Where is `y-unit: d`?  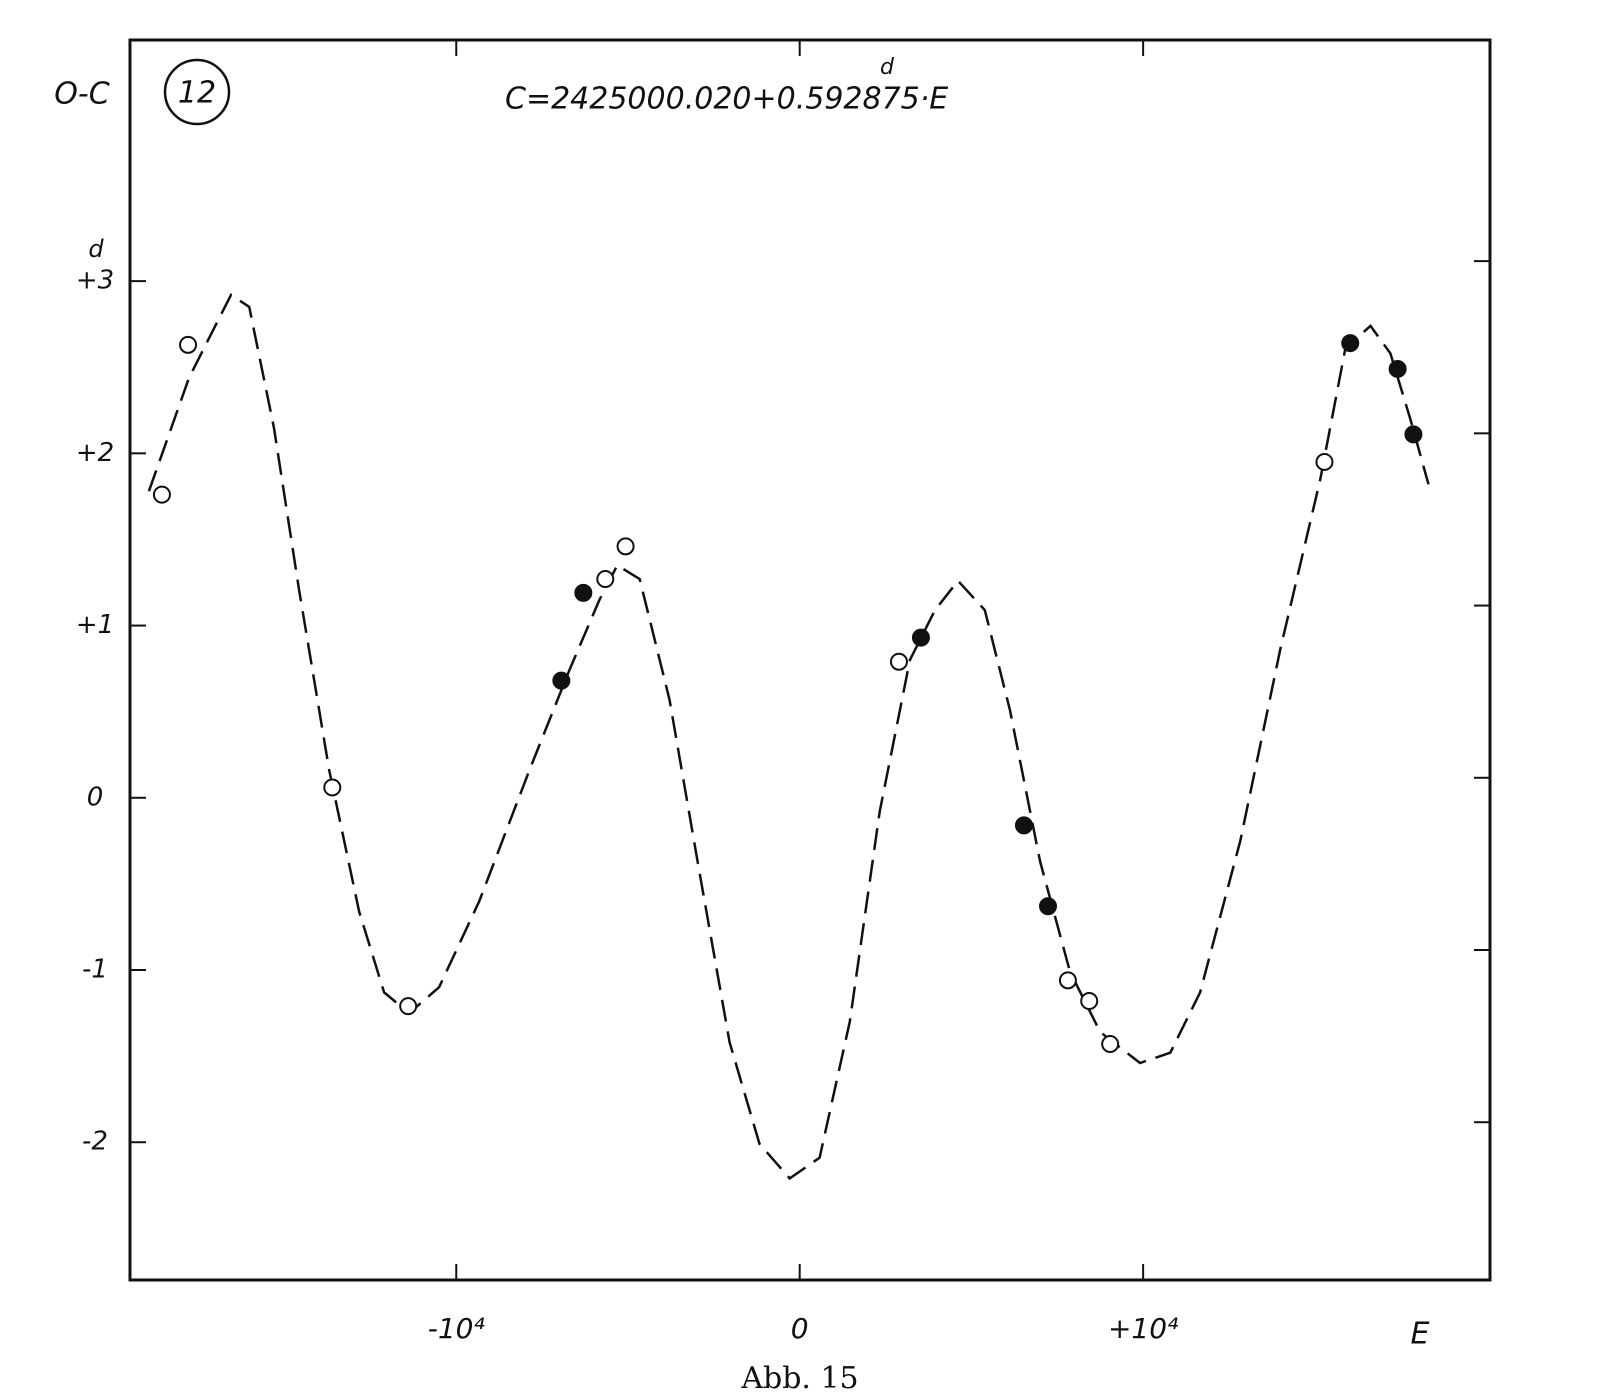 y-unit: d is located at coordinates (96, 249).